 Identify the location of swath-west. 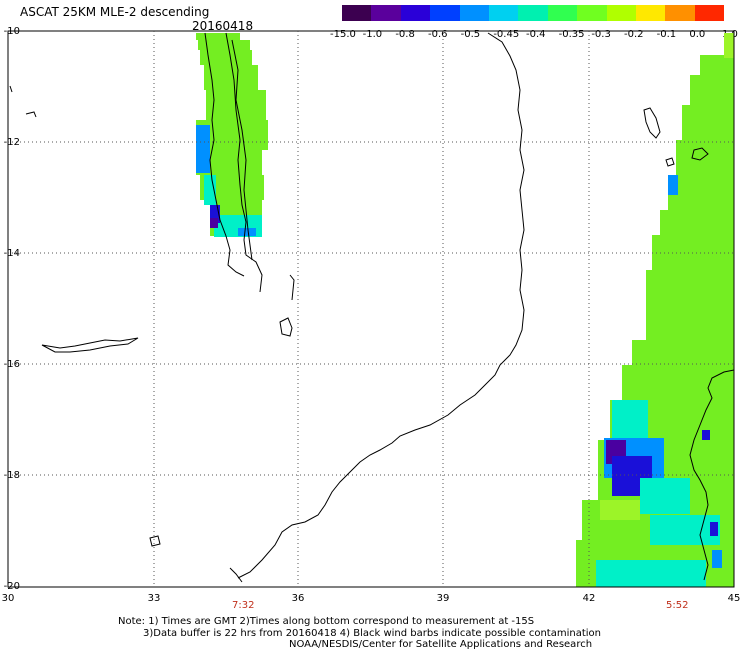
(232, 135).